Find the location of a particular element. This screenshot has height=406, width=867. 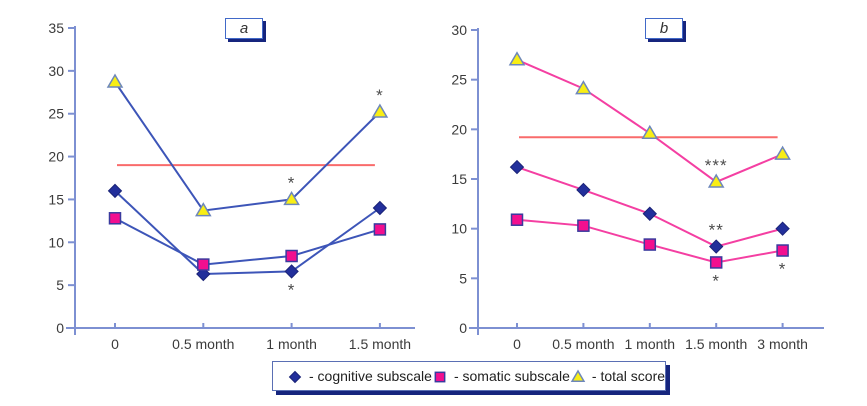

square-icon is located at coordinates (440, 376).